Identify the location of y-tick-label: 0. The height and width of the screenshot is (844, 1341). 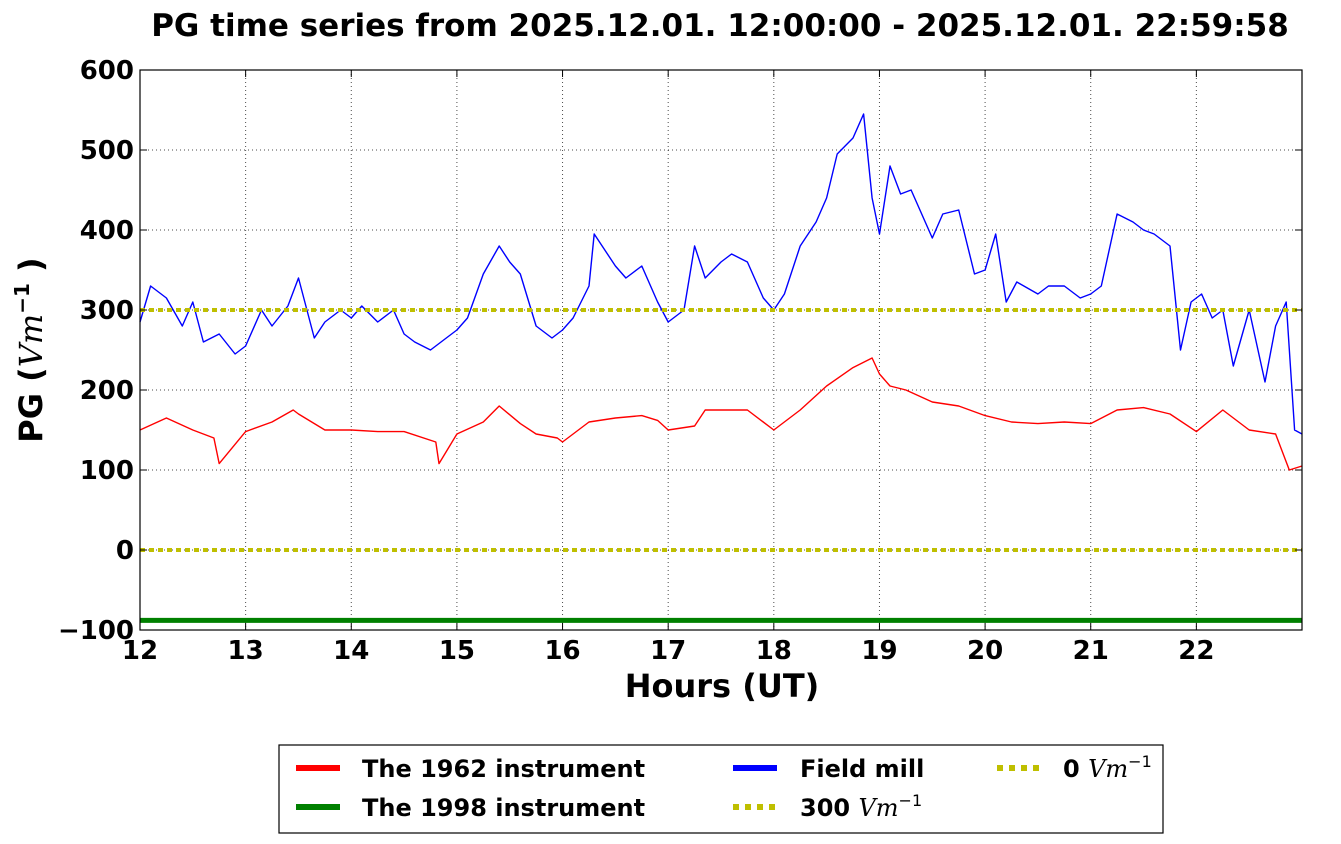
(125, 551).